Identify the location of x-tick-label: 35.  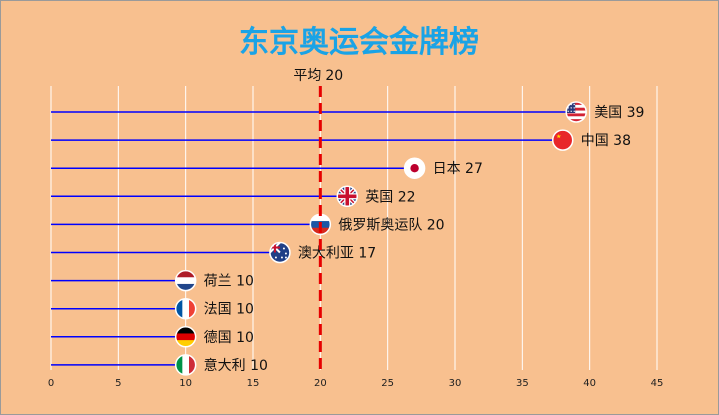
(522, 383).